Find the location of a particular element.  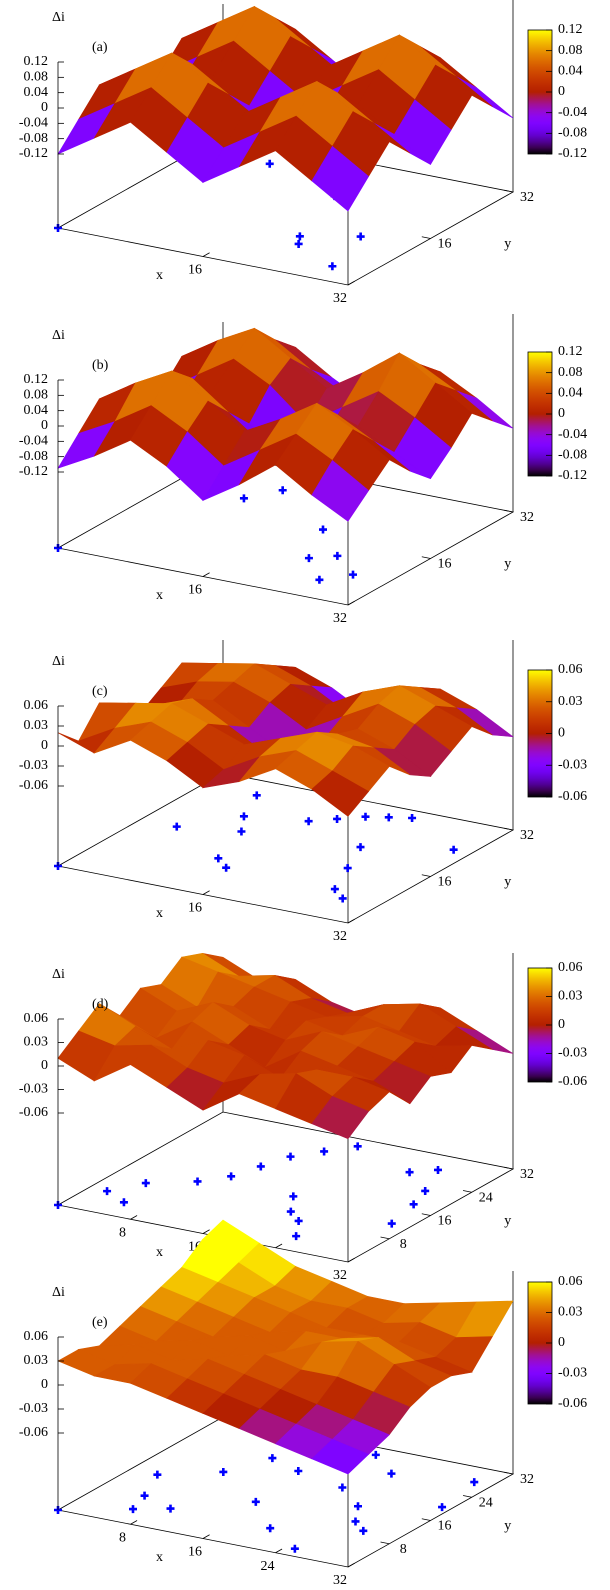

z-tick-label: 0.12 is located at coordinates (36, 379).